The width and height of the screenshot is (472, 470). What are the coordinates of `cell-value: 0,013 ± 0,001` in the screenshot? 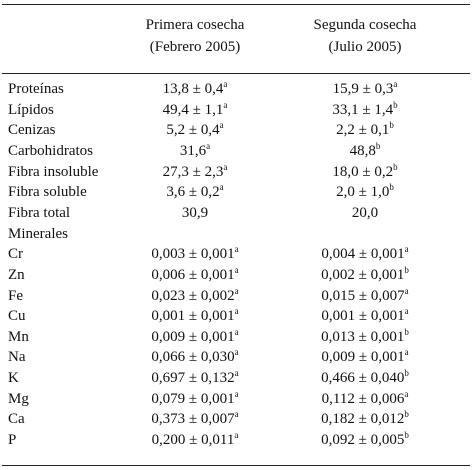 It's located at (363, 336).